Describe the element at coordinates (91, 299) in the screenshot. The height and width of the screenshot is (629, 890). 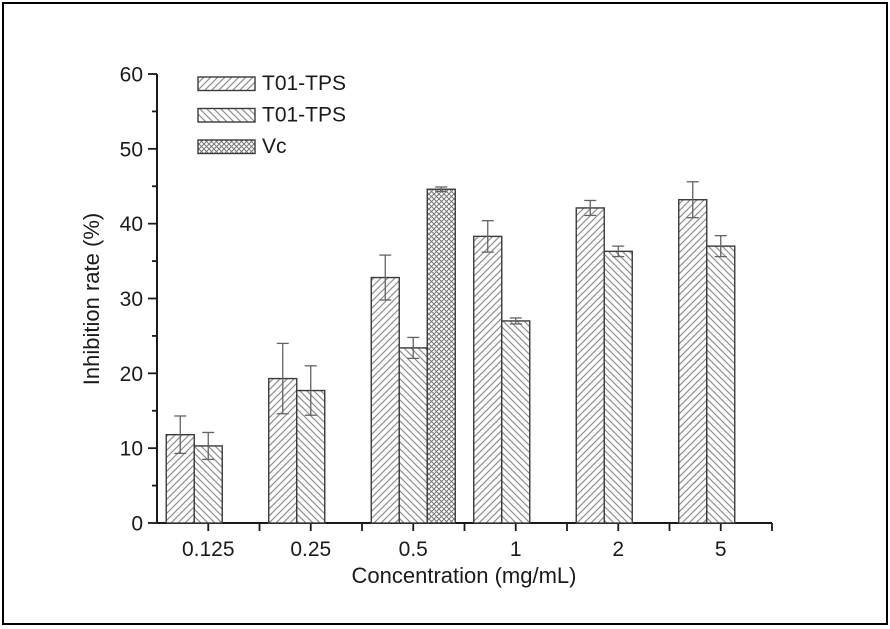
I see `y-axis-title: Inhibition rate (%)` at that location.